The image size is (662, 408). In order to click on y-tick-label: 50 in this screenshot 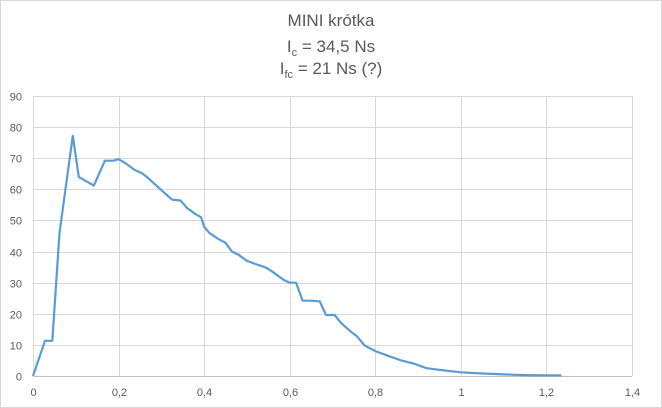, I will do `click(16, 222)`.